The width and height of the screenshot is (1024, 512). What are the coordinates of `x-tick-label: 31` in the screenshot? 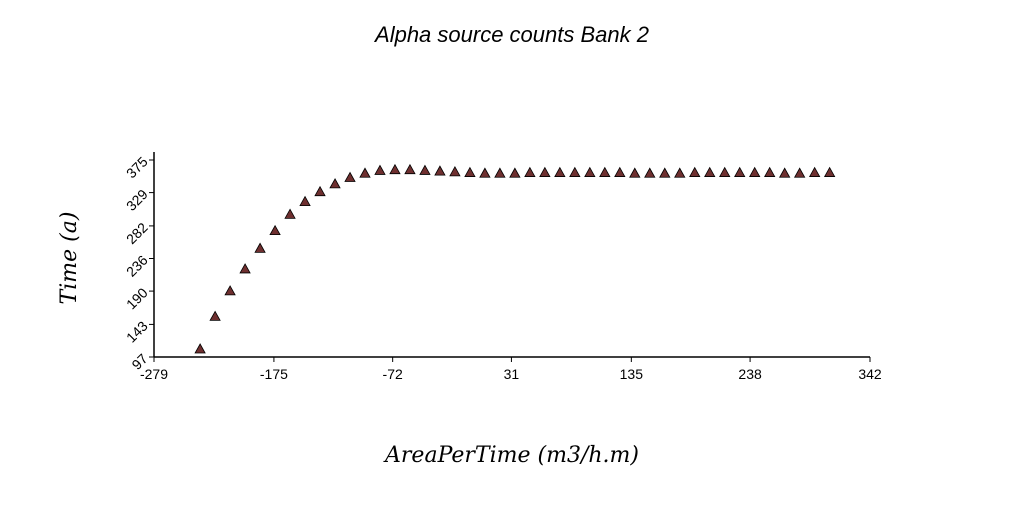 It's located at (512, 374).